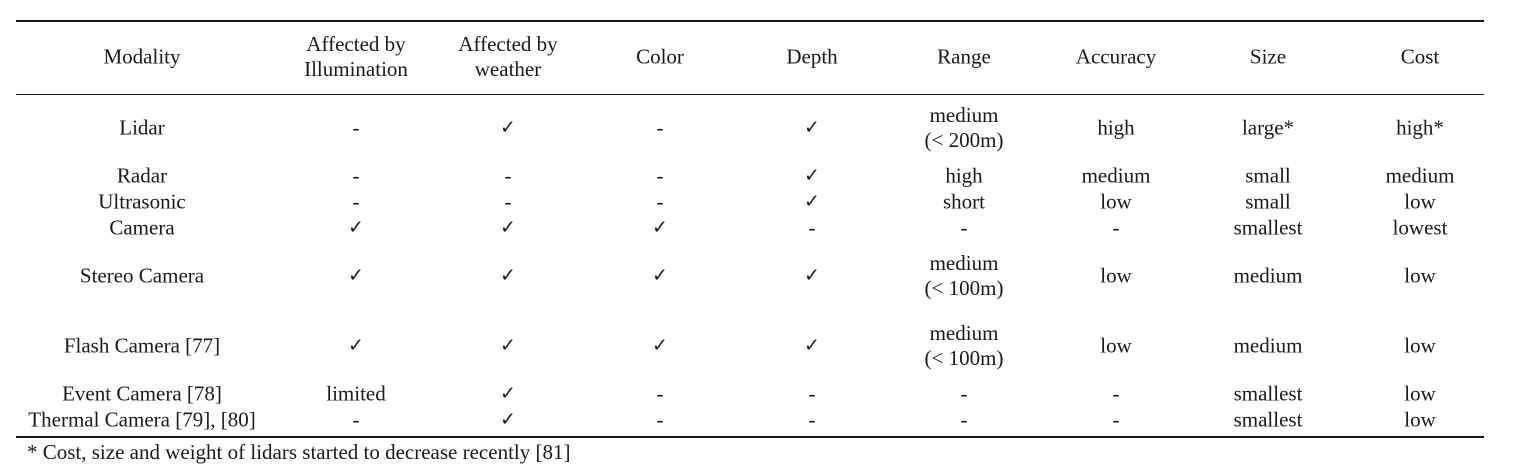 The width and height of the screenshot is (1534, 474). What do you see at coordinates (964, 228) in the screenshot?
I see `cell-row3-range: -` at bounding box center [964, 228].